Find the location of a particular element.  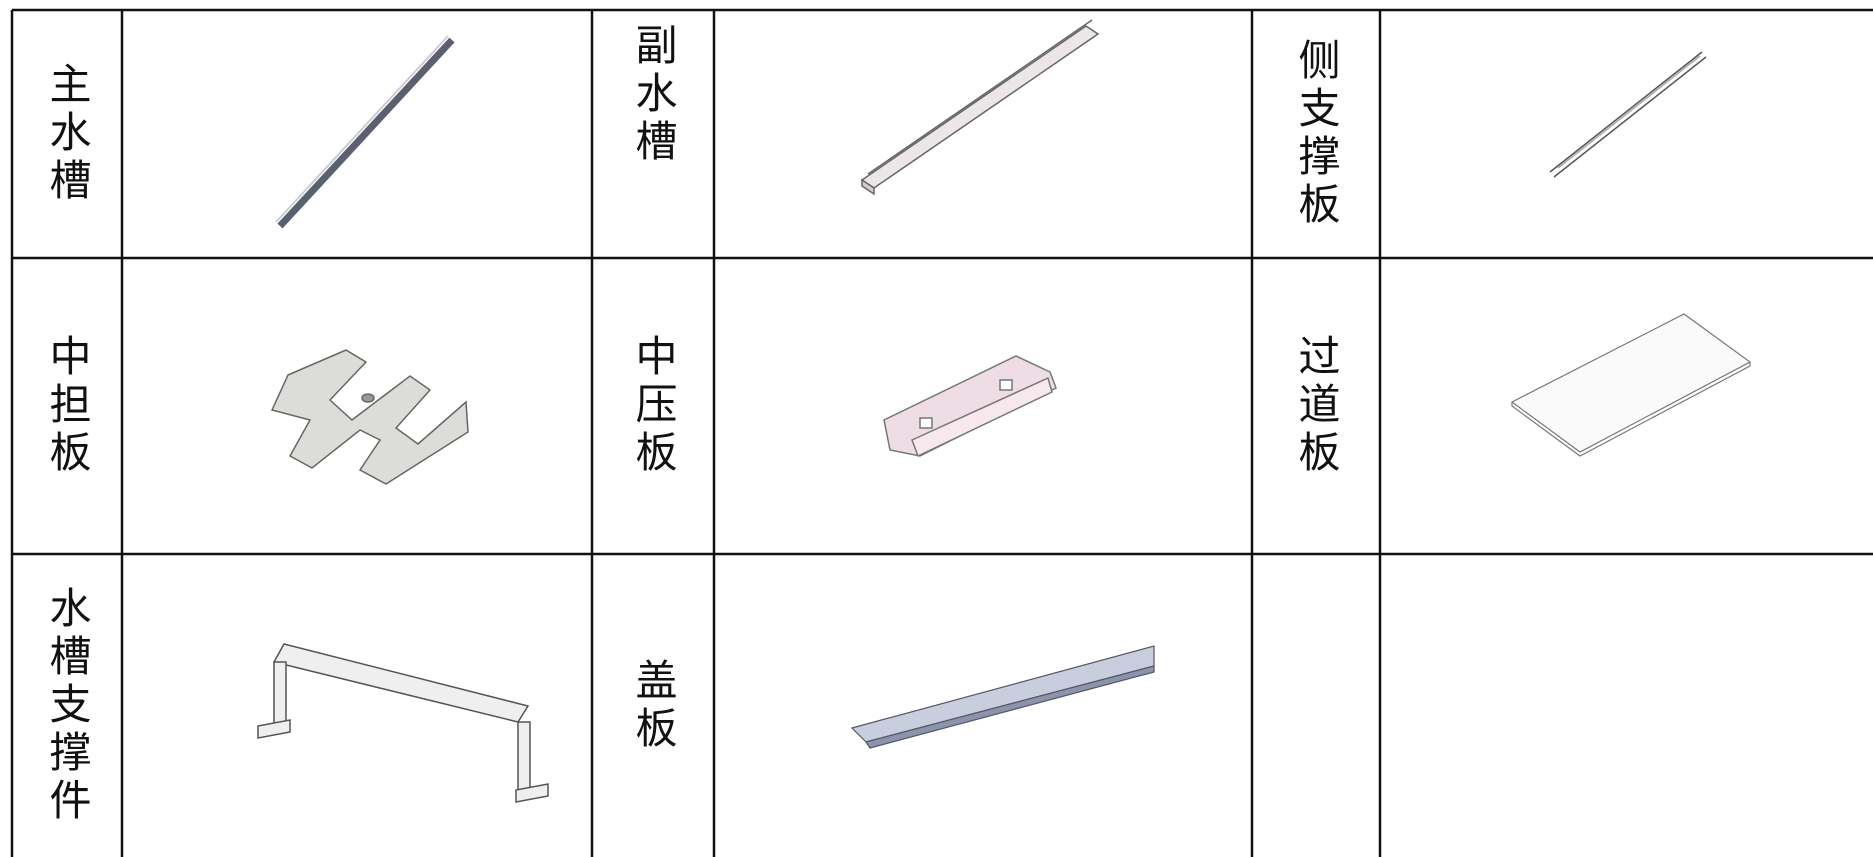

label-text: 副水槽 is located at coordinates (653, 95).